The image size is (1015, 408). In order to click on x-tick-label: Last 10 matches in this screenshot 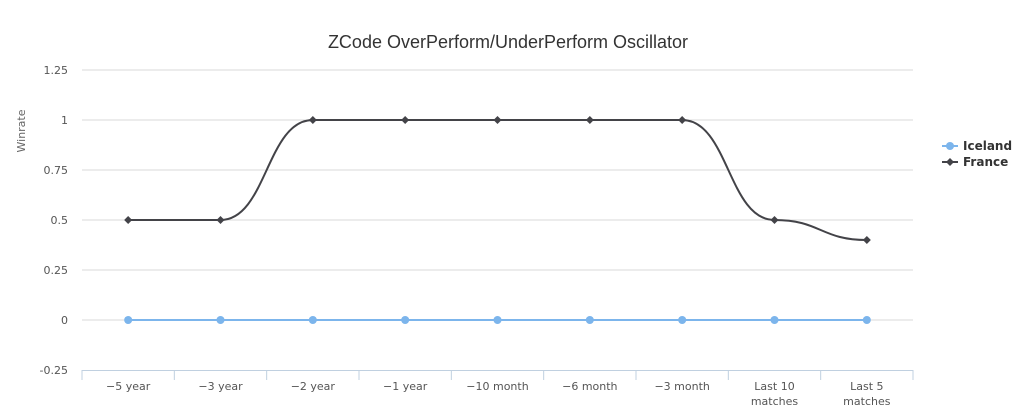, I will do `click(775, 394)`.